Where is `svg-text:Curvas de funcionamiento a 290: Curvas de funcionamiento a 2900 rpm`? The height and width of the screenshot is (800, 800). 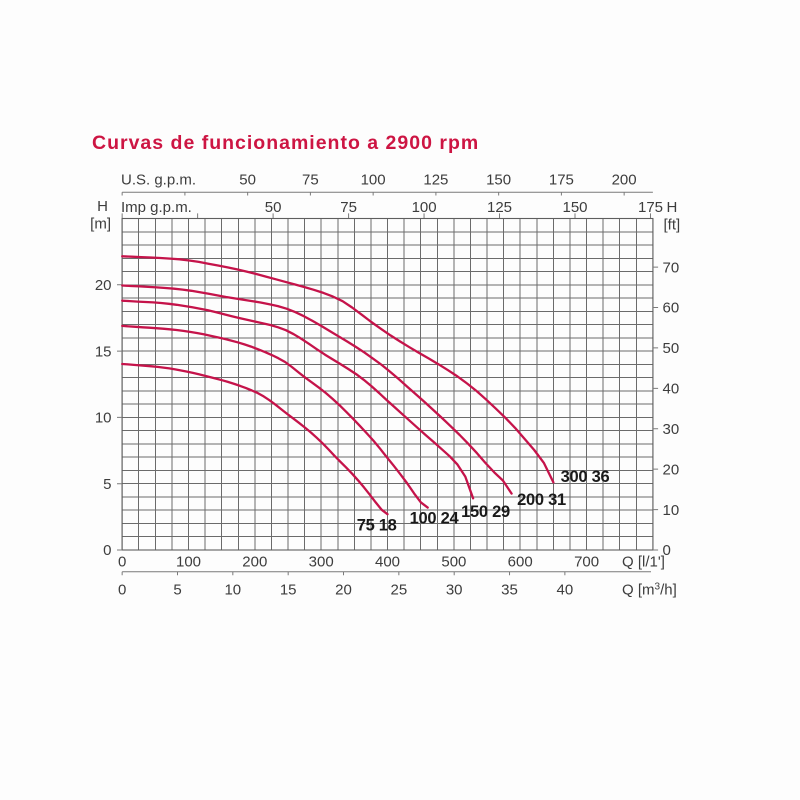
svg-text:Curvas de funcionamiento a 290: Curvas de funcionamiento a 2900 rpm is located at coordinates (285, 143).